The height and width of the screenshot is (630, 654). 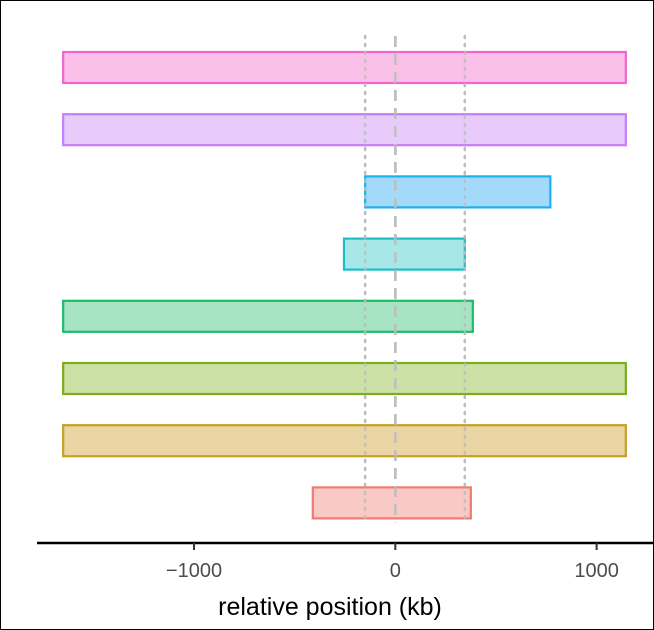 What do you see at coordinates (330, 607) in the screenshot?
I see `x-axis-title: relative position (kb)` at bounding box center [330, 607].